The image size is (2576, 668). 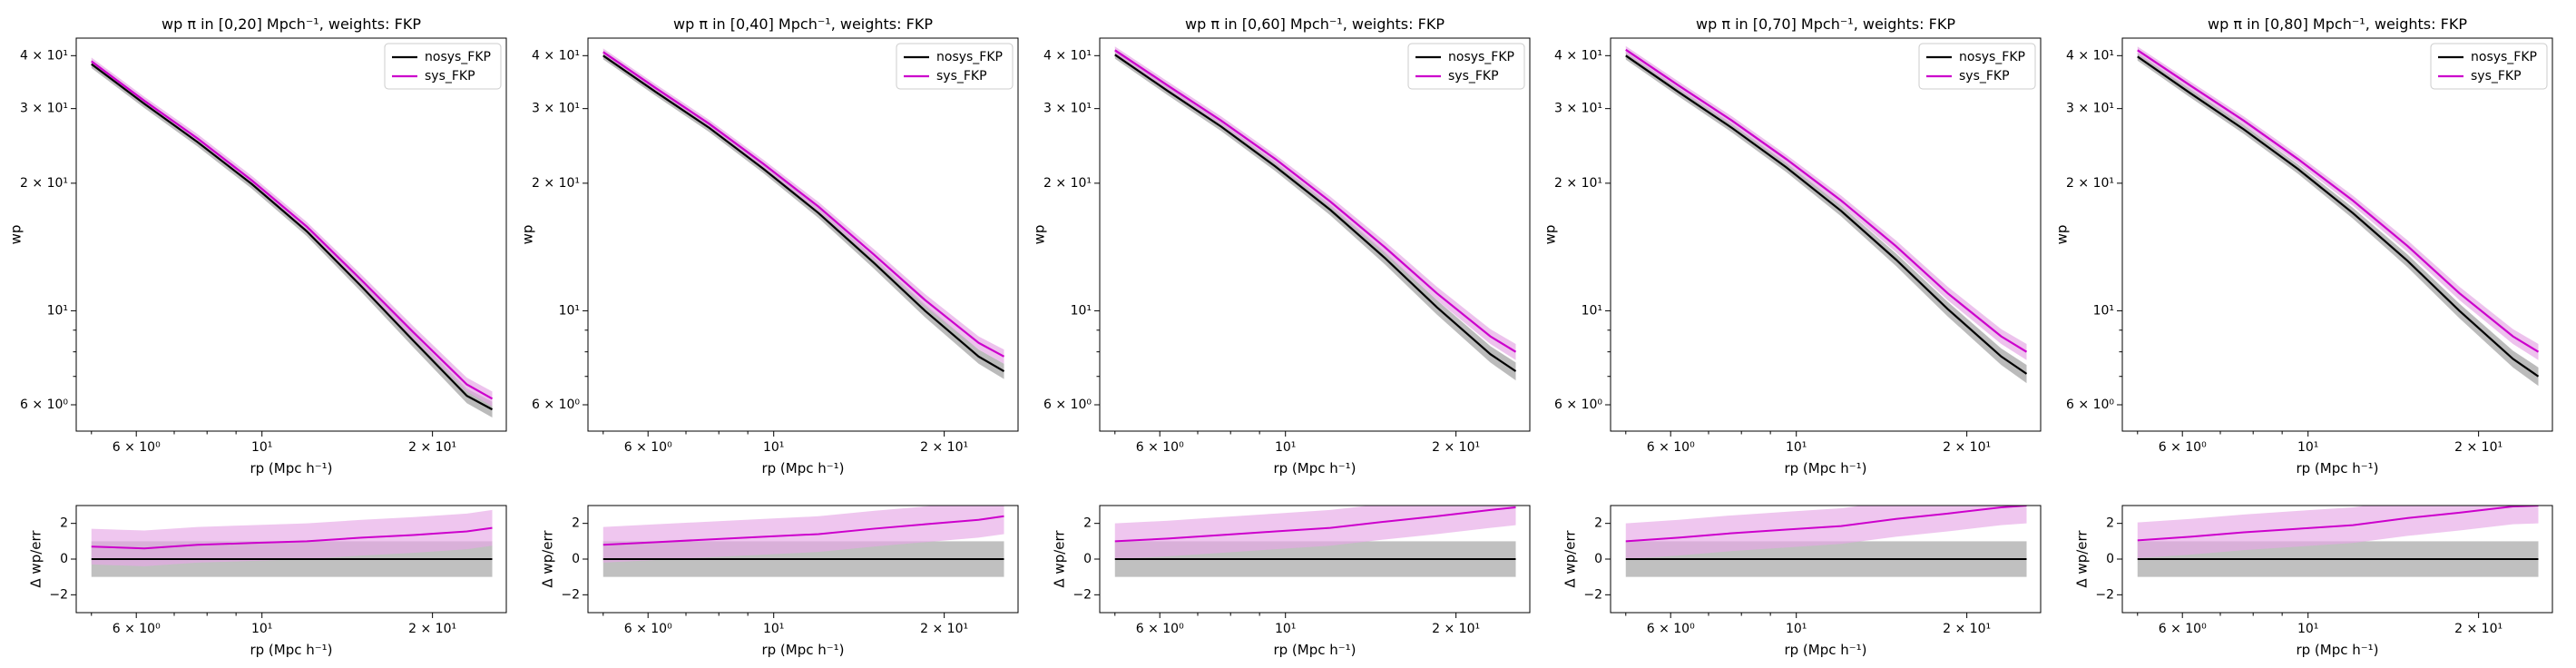 What do you see at coordinates (803, 206) in the screenshot?
I see `error-band-sys_FKP` at bounding box center [803, 206].